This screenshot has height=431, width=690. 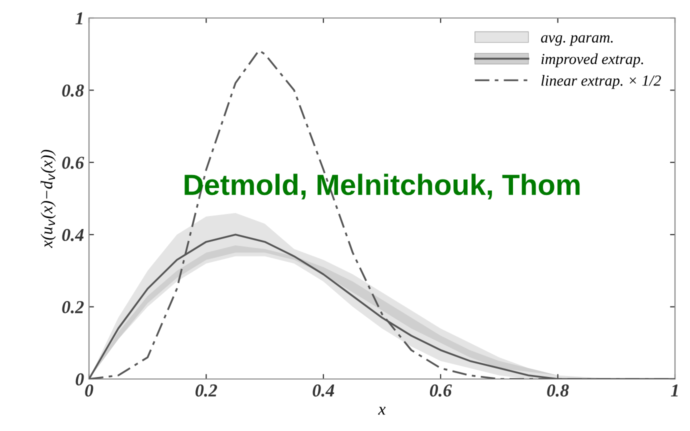 I want to click on y-tick-label: 1, so click(x=79, y=18).